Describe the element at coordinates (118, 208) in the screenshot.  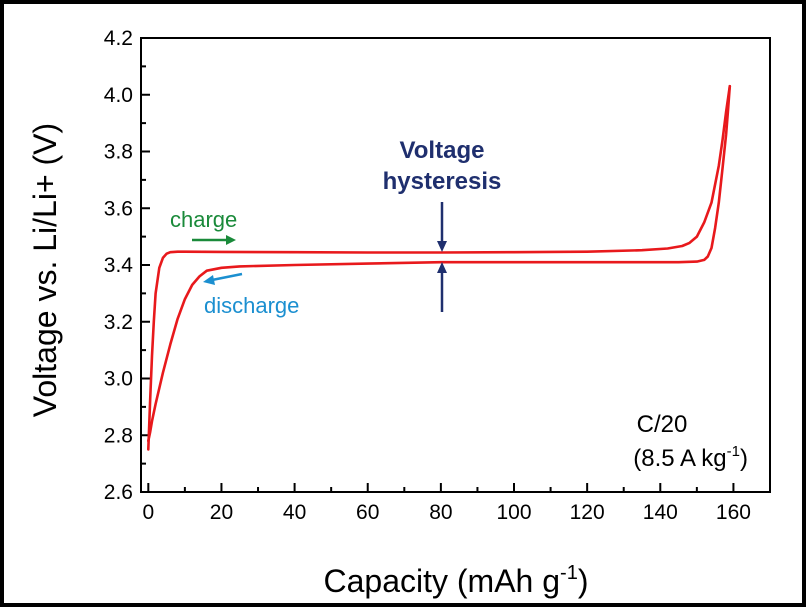
I see `y-tick-label: 3.6` at that location.